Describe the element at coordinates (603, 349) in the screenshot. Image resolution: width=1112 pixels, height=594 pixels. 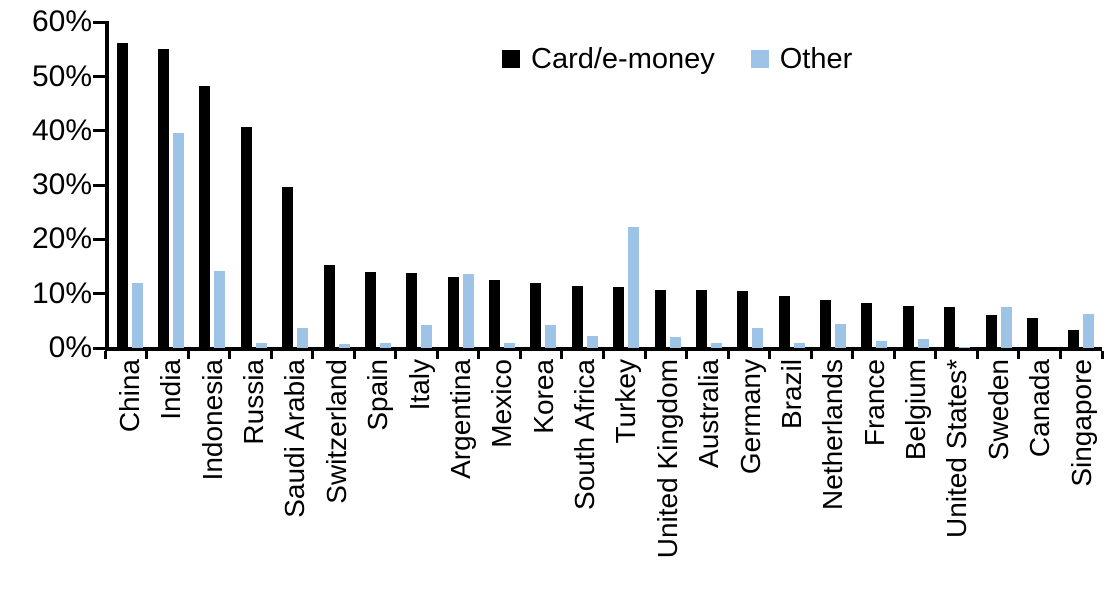
I see `x-axis-line` at that location.